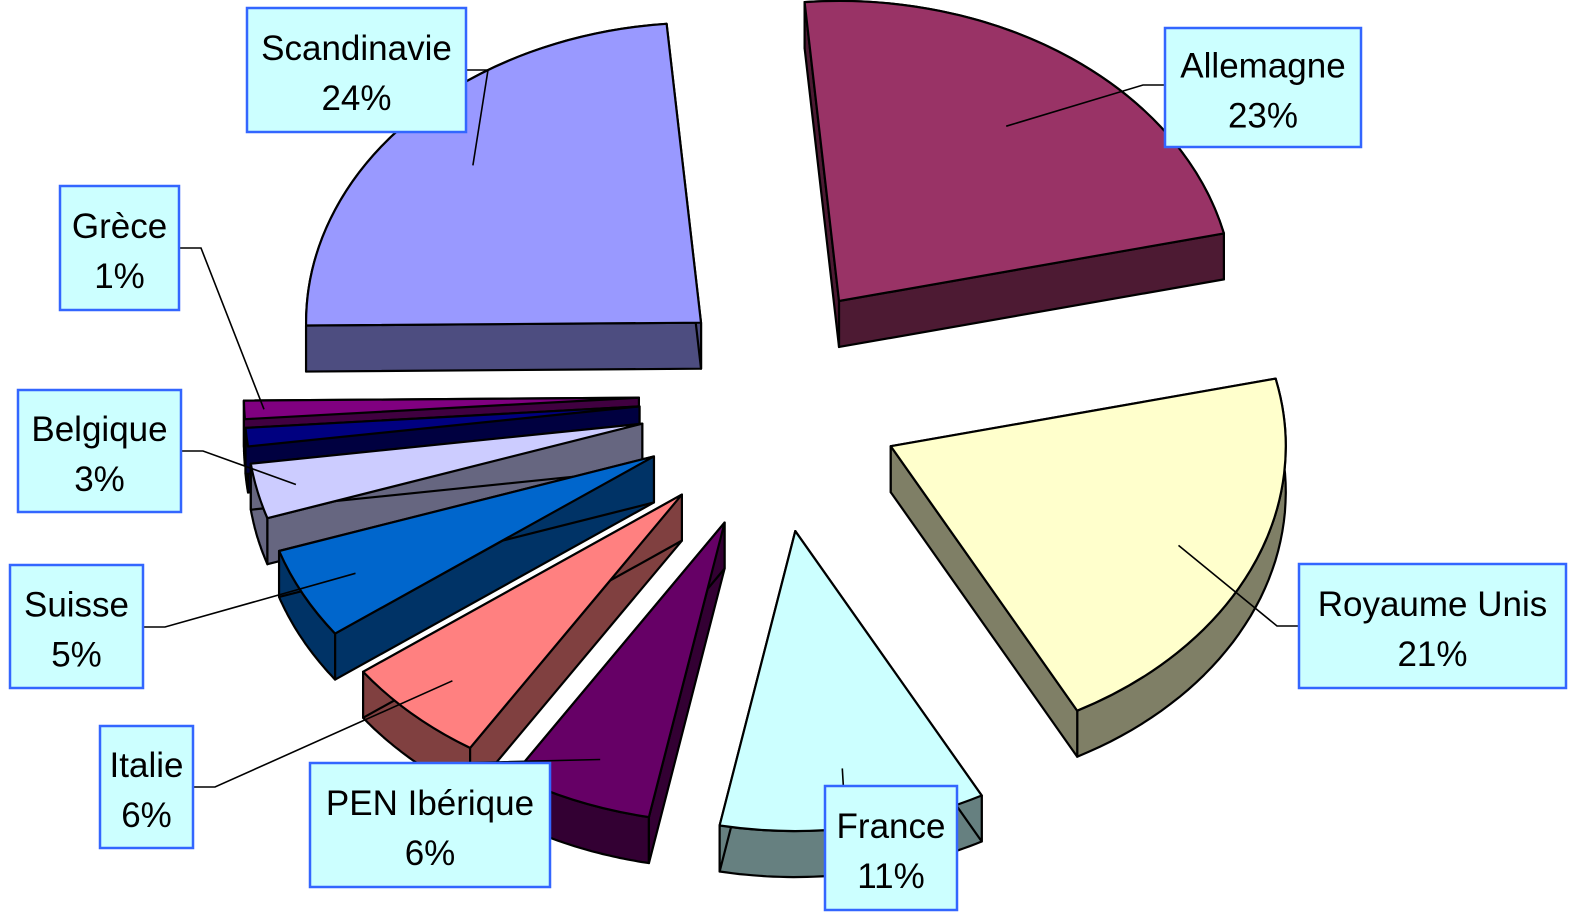  I want to click on slice-grece, so click(441, 408).